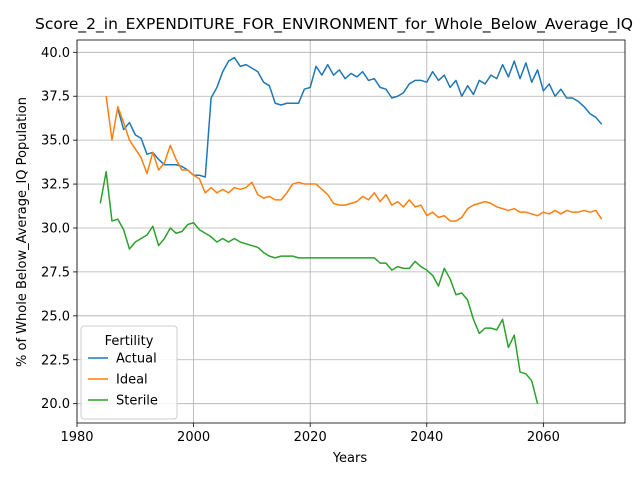 This screenshot has height=480, width=640. I want to click on y-tick-label: 20.0, so click(55, 404).